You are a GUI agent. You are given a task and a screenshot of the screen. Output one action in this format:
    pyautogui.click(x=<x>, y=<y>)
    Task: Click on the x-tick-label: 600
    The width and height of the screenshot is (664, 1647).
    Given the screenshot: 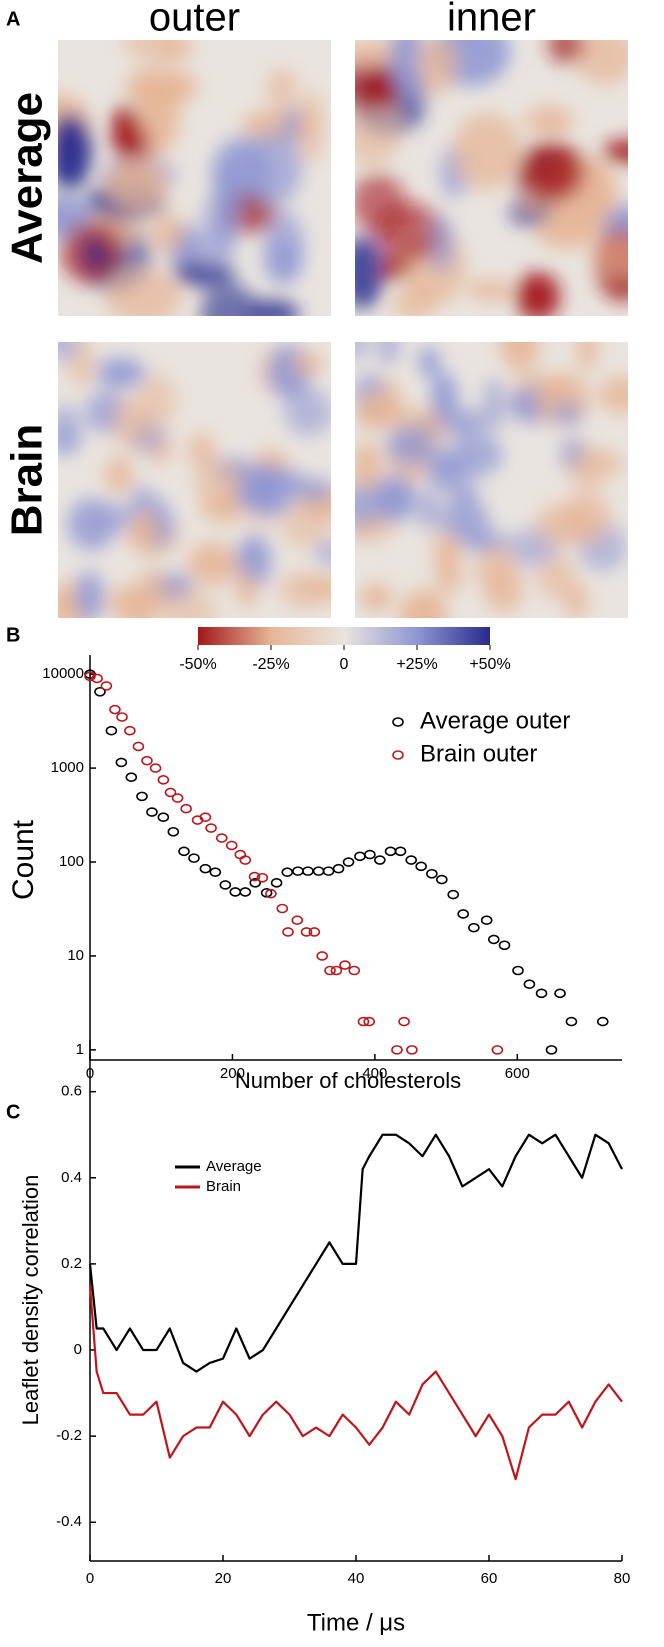 What is the action you would take?
    pyautogui.click(x=517, y=1073)
    